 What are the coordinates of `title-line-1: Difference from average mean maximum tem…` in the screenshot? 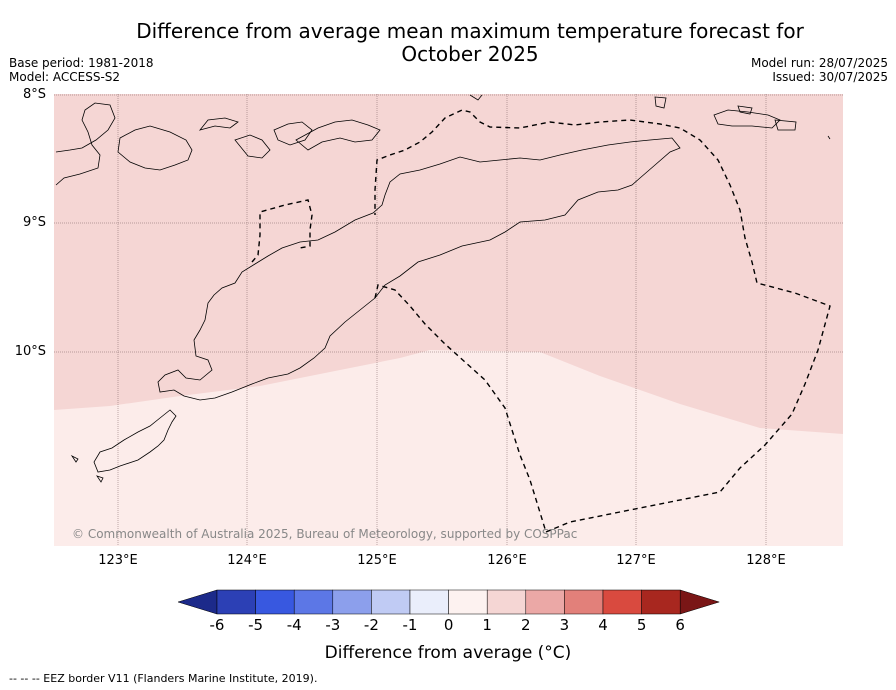 It's located at (470, 31).